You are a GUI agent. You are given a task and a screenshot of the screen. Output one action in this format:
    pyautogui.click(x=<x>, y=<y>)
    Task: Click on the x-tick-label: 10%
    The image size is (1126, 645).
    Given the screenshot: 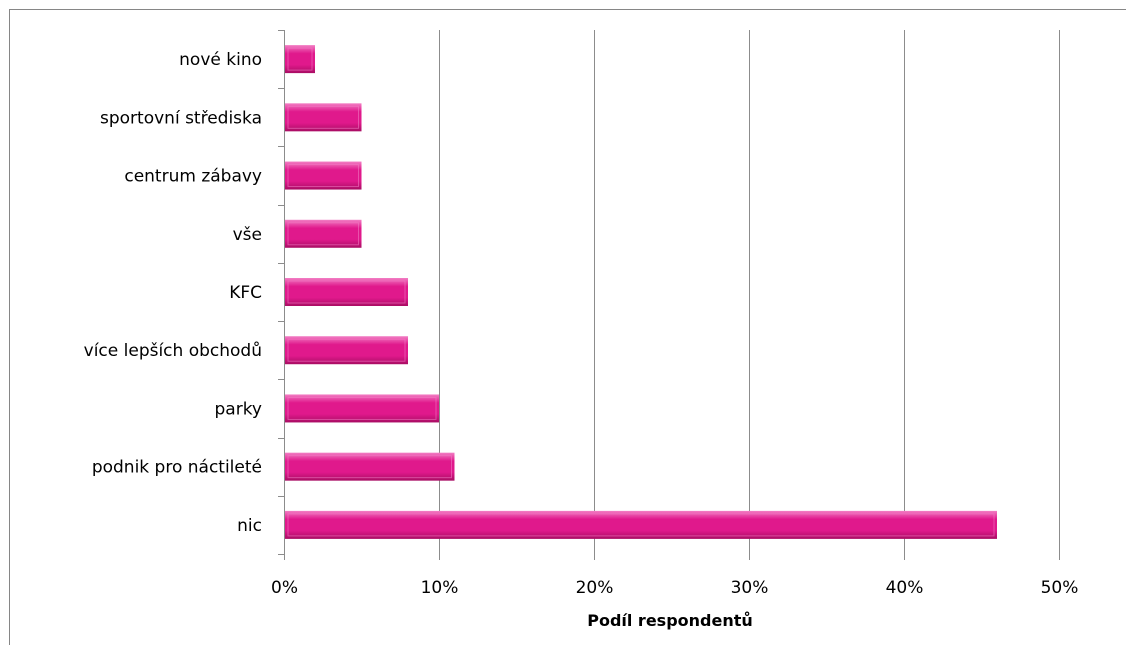 What is the action you would take?
    pyautogui.click(x=440, y=588)
    